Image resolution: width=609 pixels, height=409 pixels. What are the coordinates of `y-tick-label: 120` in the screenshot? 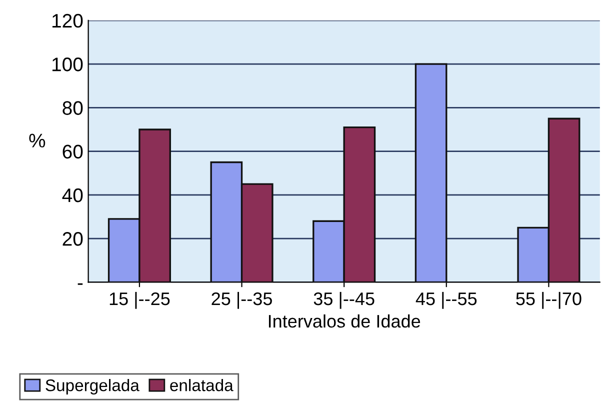 It's located at (67, 21).